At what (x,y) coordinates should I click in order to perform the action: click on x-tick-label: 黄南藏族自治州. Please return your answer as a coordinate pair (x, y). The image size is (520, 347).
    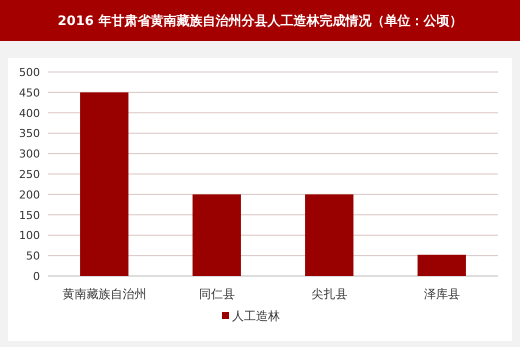
    Looking at the image, I should click on (104, 294).